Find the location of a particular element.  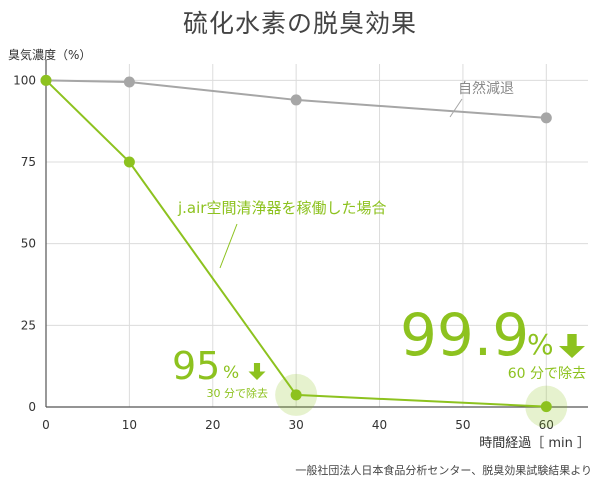

y-tick-label-25: 25 is located at coordinates (28, 325).